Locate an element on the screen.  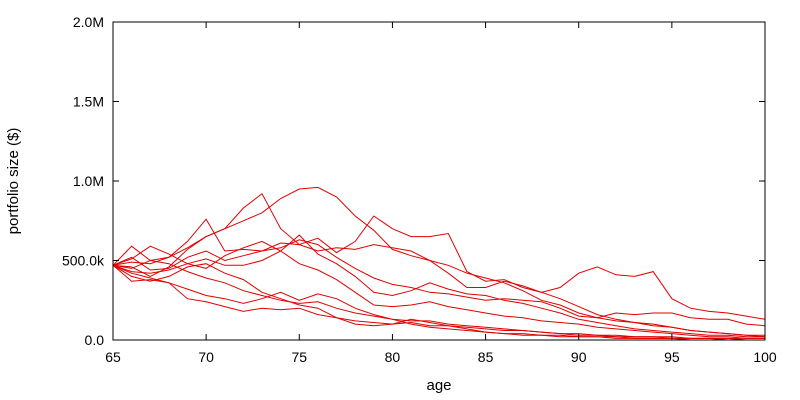
y-tick-label: 500.0k is located at coordinates (83, 261).